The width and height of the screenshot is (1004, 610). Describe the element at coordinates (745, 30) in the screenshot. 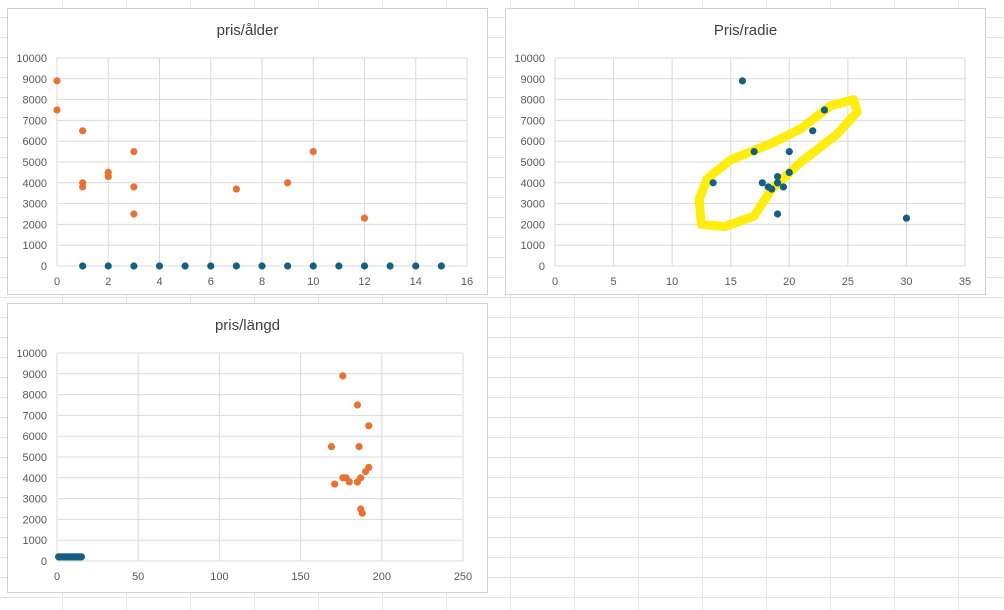

I see `chart-title: Pris/radie` at that location.